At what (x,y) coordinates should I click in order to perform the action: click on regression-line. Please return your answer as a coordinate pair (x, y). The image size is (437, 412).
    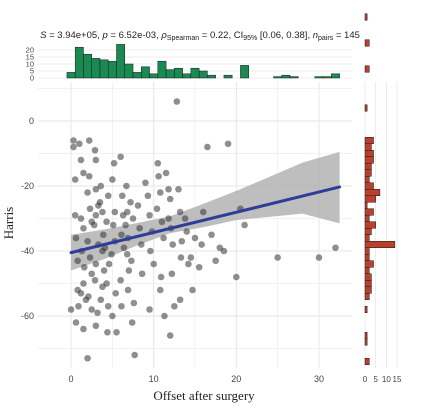
    Looking at the image, I should click on (205, 220).